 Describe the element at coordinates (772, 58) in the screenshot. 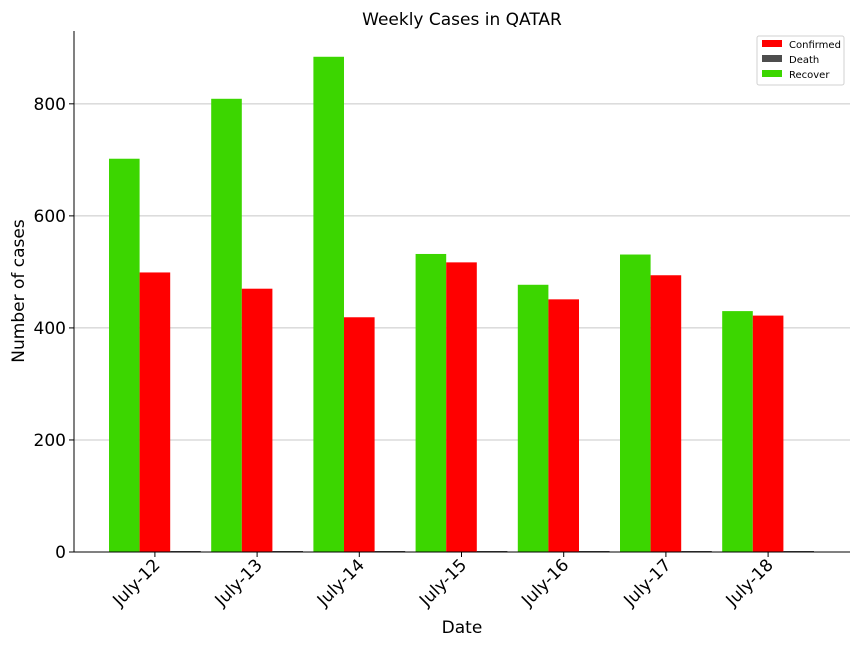

I see `legend-swatch-death` at that location.